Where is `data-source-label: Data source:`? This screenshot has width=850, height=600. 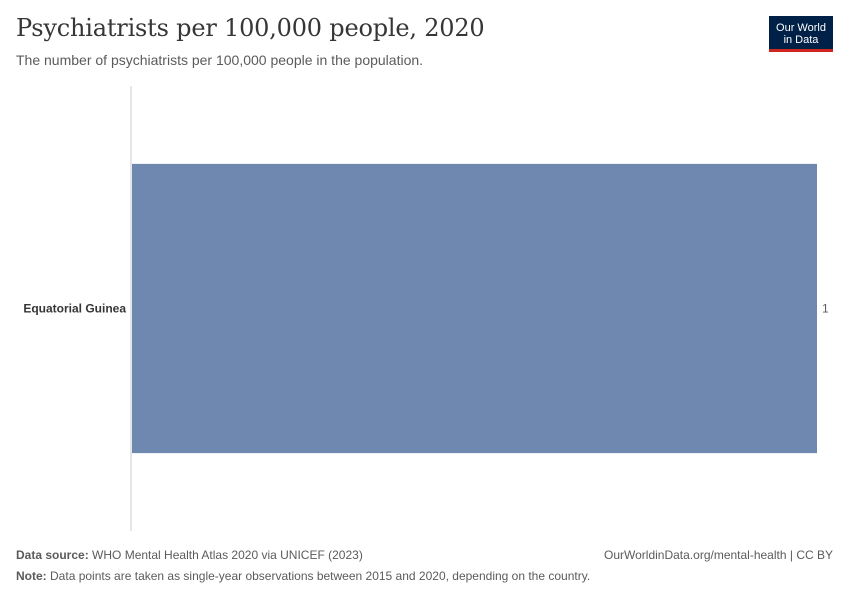 data-source-label: Data source: is located at coordinates (52, 555).